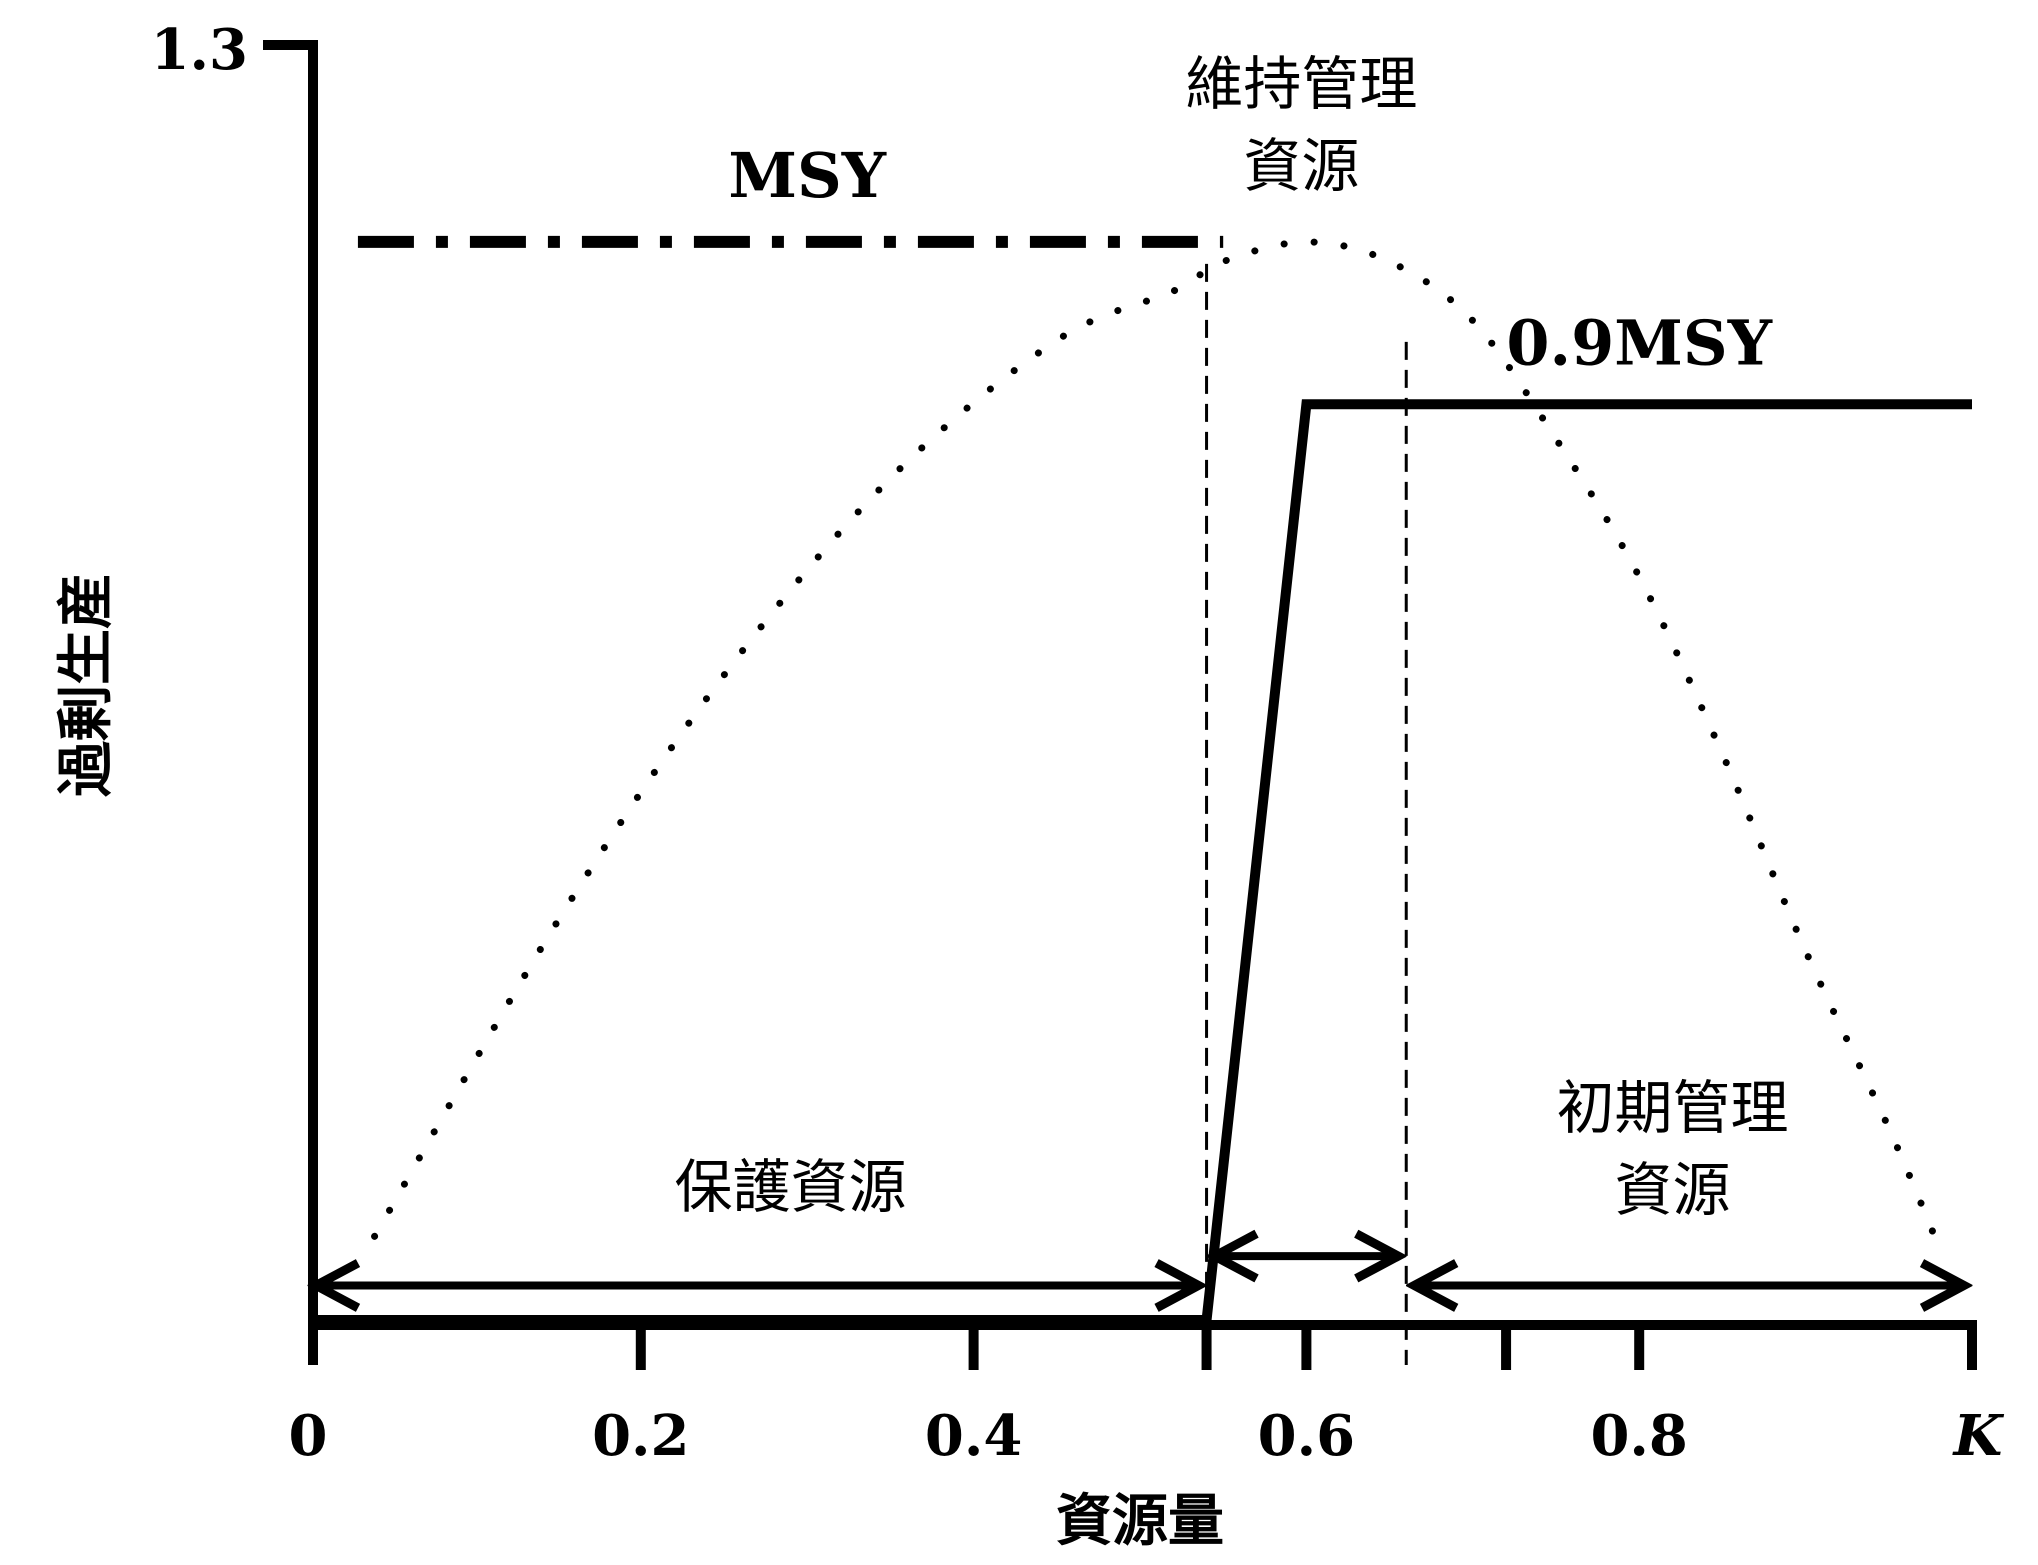 The image size is (2038, 1565). Describe the element at coordinates (1672, 1190) in the screenshot. I see `region-label-2-line2: 資源` at that location.